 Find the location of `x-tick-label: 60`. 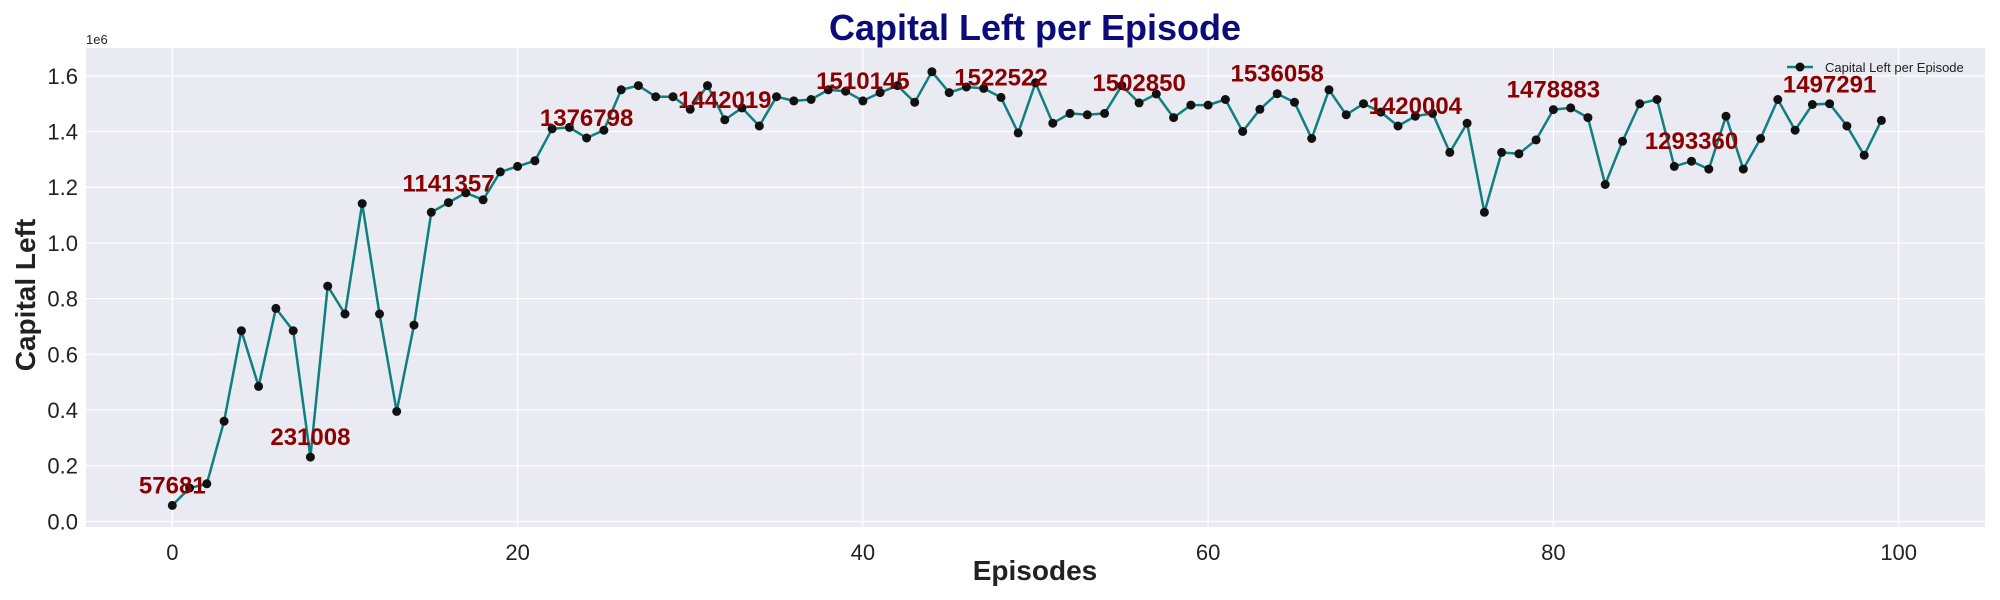

x-tick-label: 60 is located at coordinates (1208, 552).